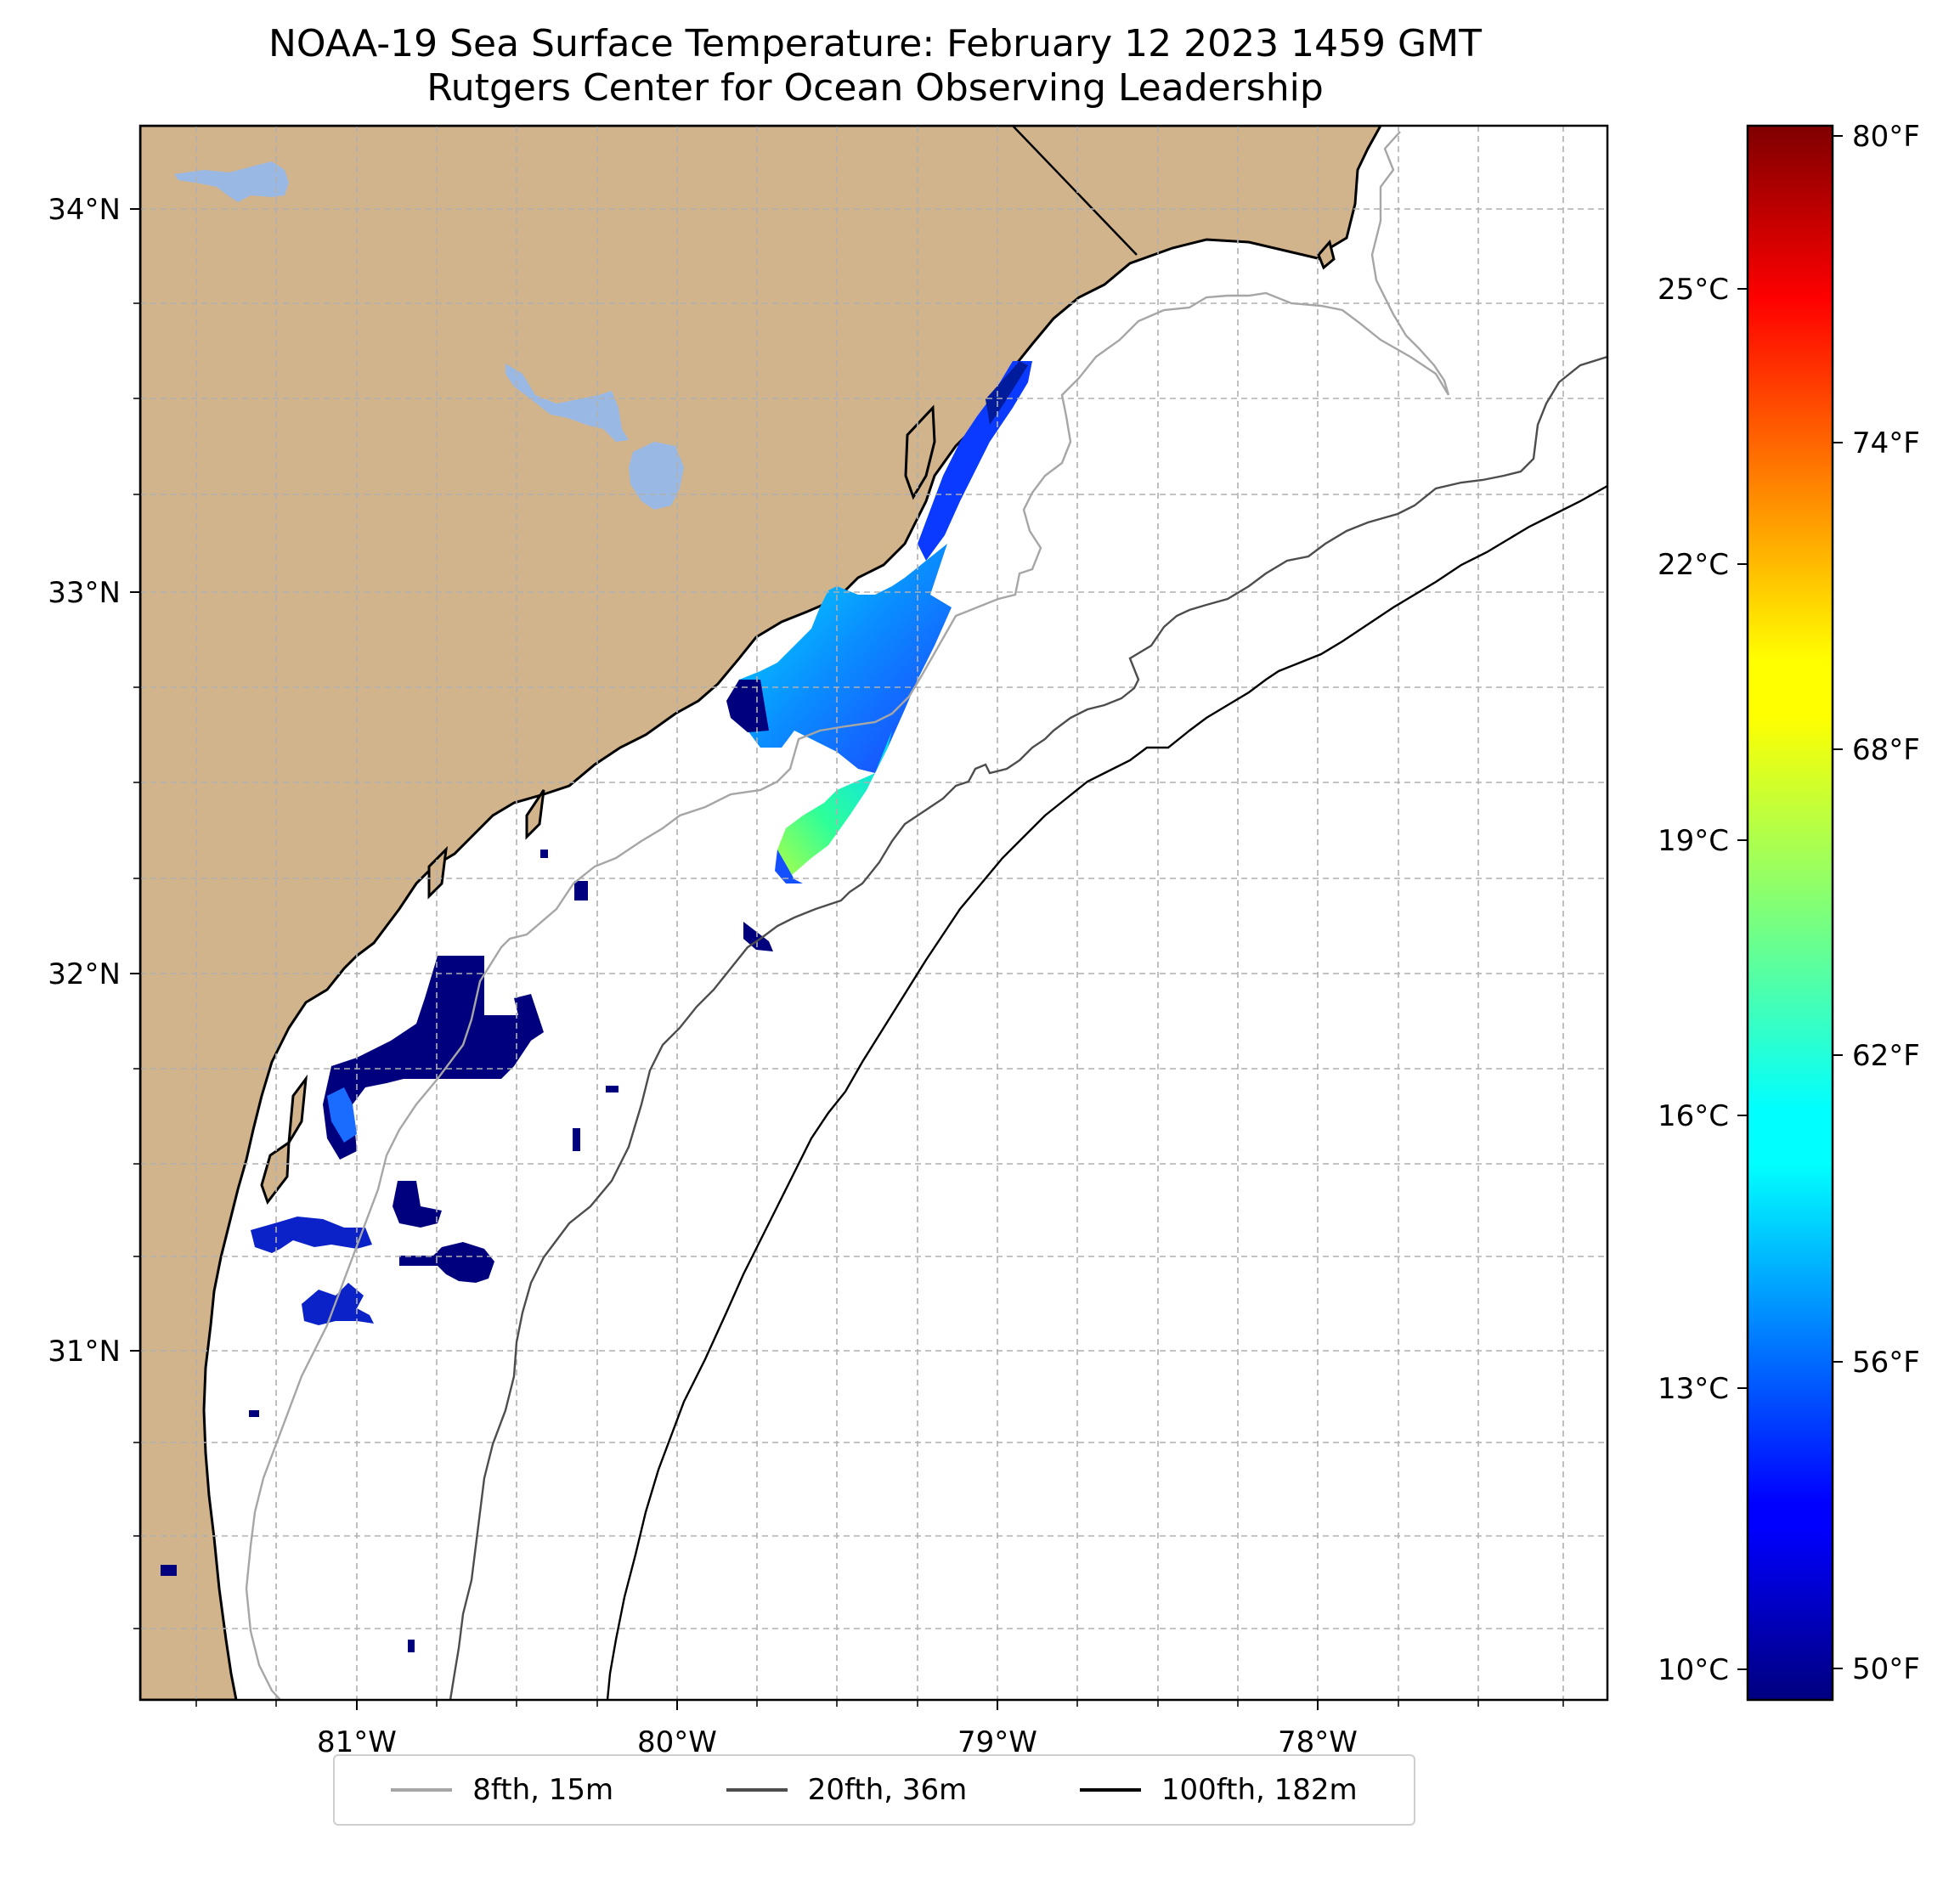 This screenshot has width=1960, height=1880. I want to click on colorbar-fahrenheit-tick: 62°F, so click(1876, 1056).